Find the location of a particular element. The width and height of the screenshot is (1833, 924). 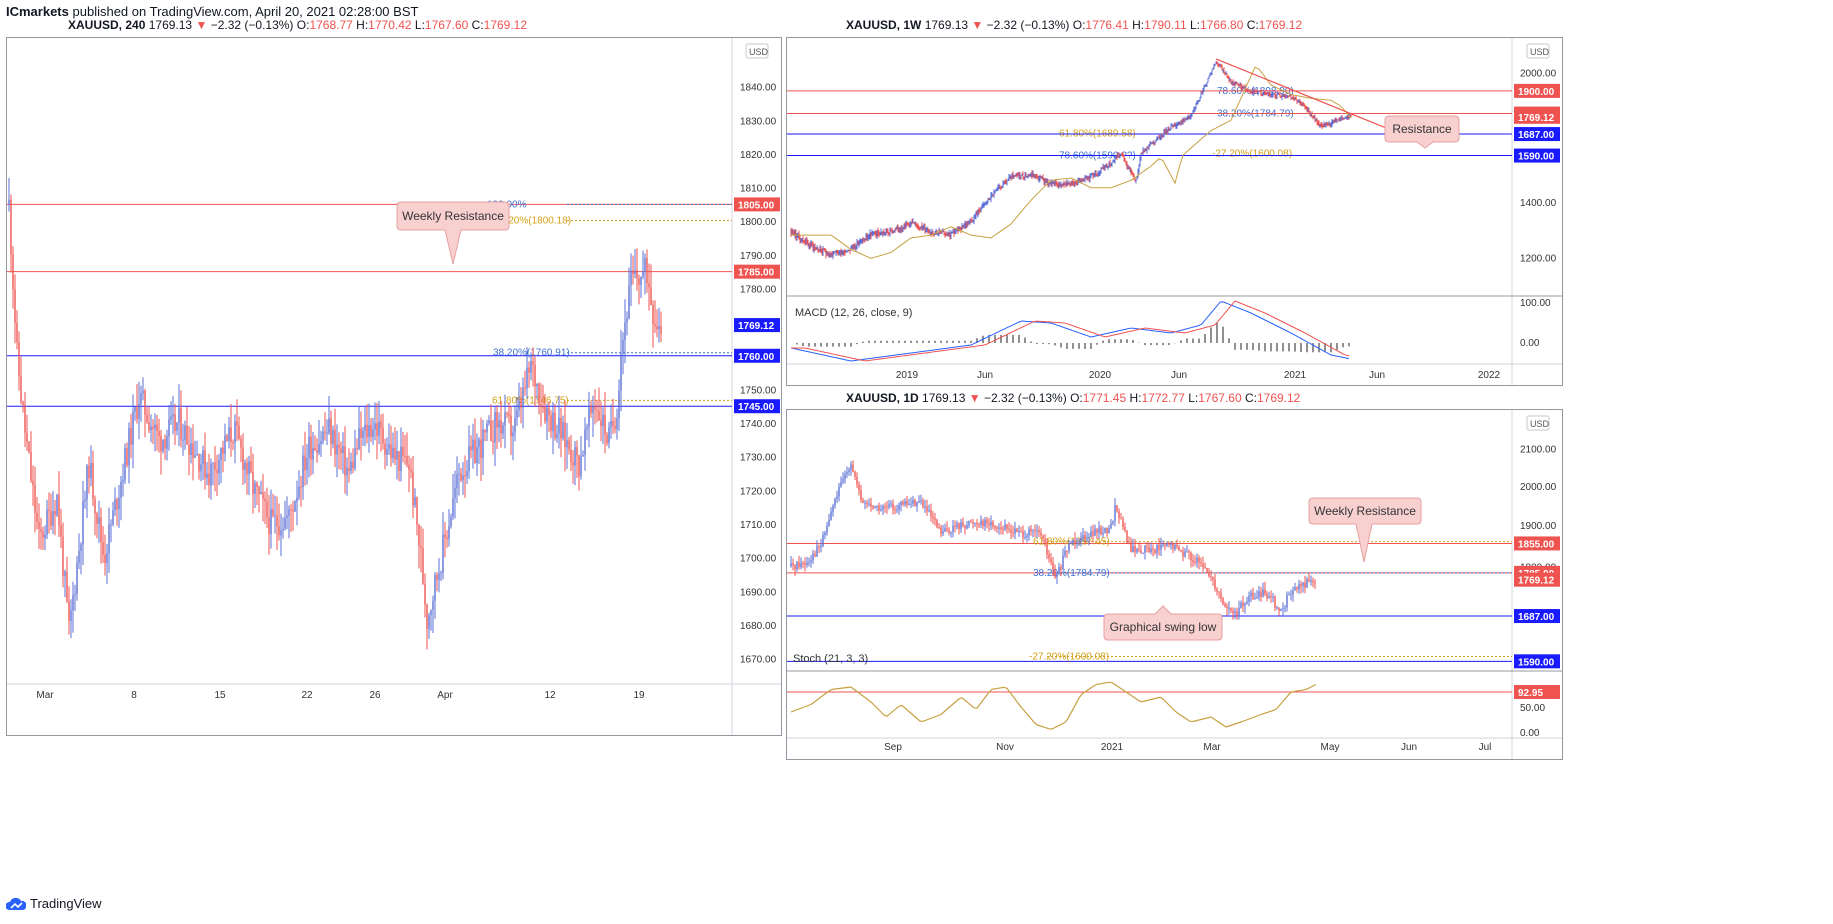

down-arrow-icon: ▼ is located at coordinates (201, 25).